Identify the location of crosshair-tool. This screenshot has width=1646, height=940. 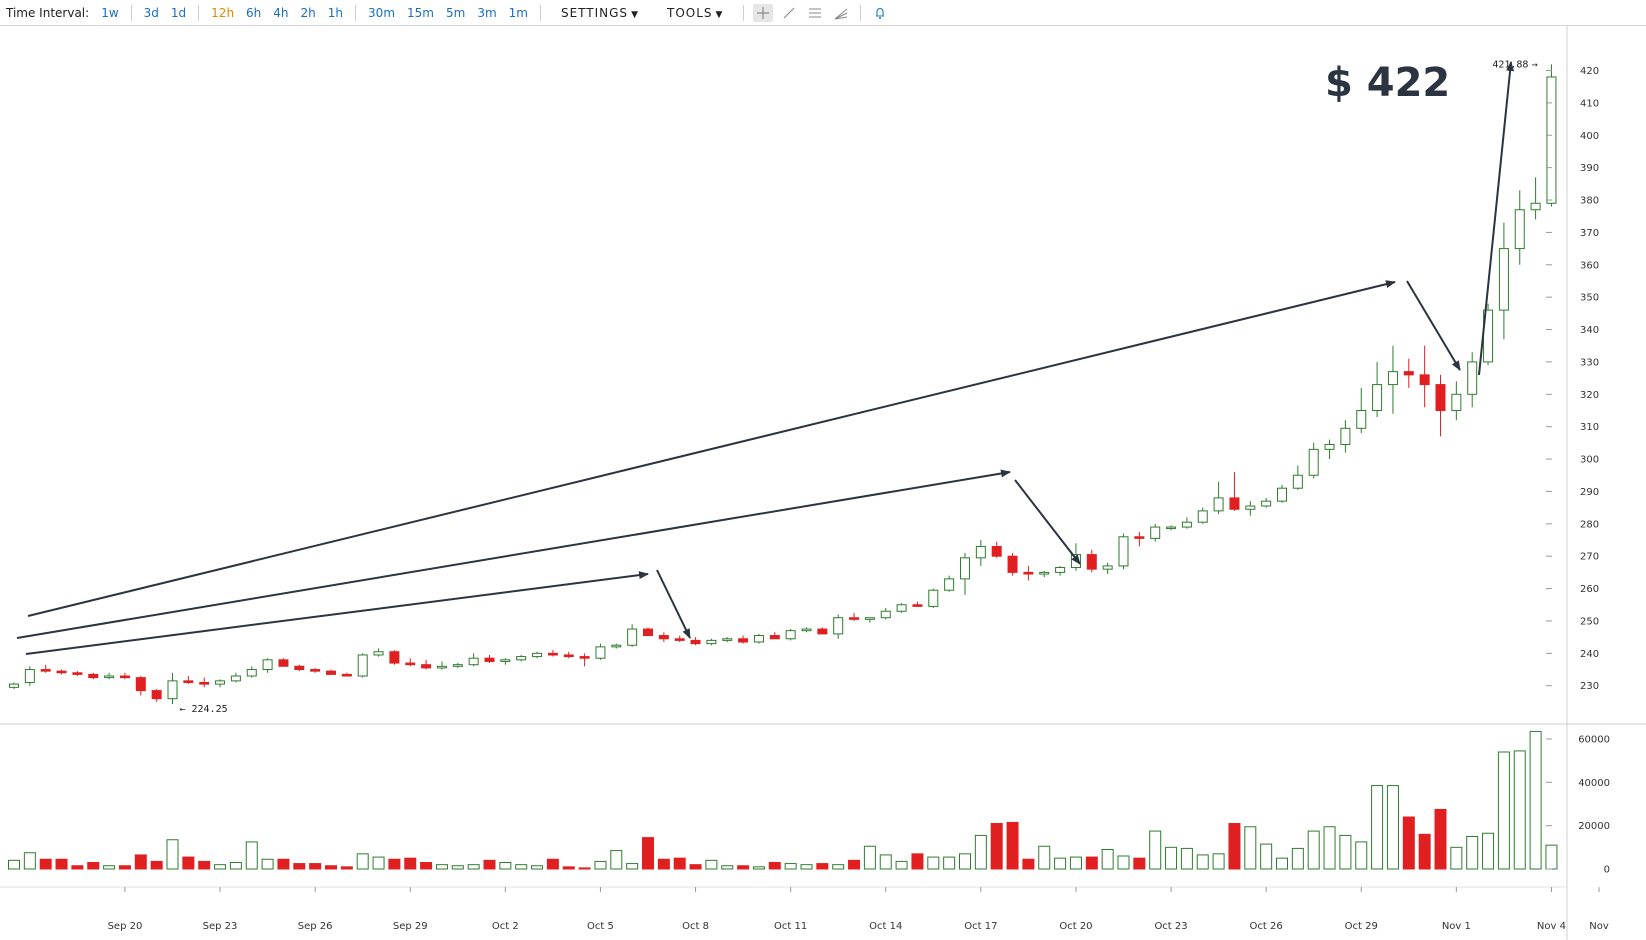
(763, 12).